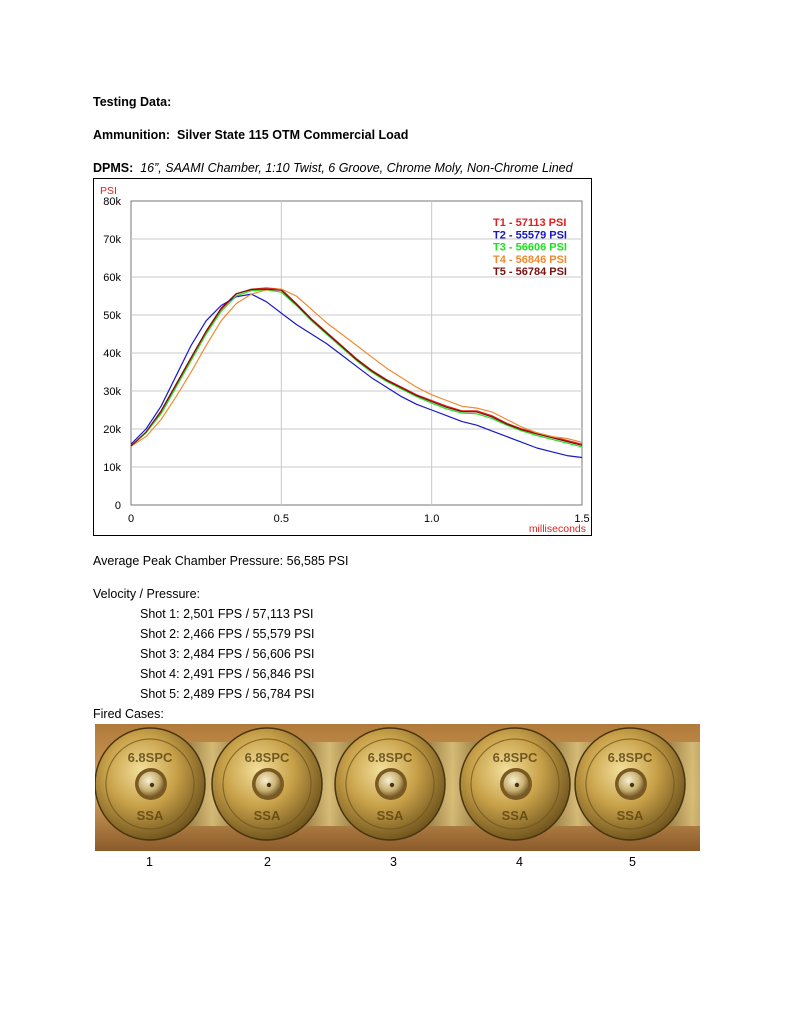 This screenshot has width=791, height=1024. What do you see at coordinates (108, 191) in the screenshot?
I see `y-axis-label: PSI` at bounding box center [108, 191].